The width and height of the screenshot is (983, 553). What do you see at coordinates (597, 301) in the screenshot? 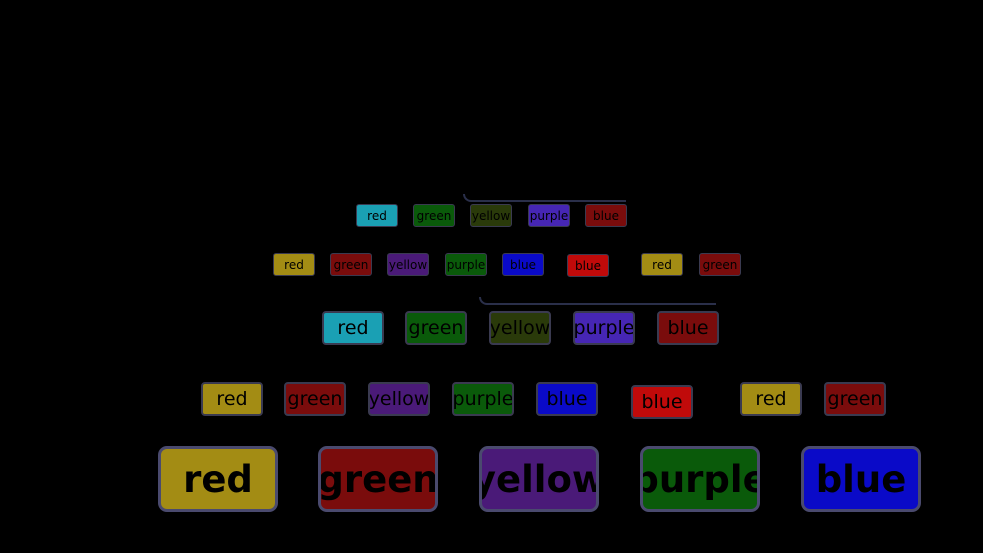
I see `connector-arc-middle` at bounding box center [597, 301].